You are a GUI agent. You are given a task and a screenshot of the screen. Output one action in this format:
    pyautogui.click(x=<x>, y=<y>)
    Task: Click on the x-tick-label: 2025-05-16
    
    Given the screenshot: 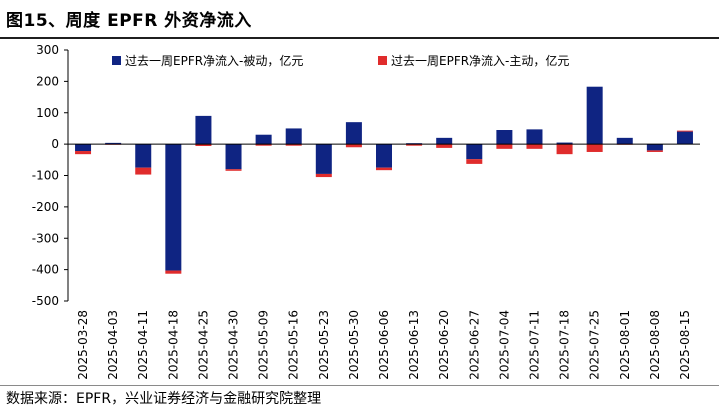 What is the action you would take?
    pyautogui.click(x=294, y=345)
    